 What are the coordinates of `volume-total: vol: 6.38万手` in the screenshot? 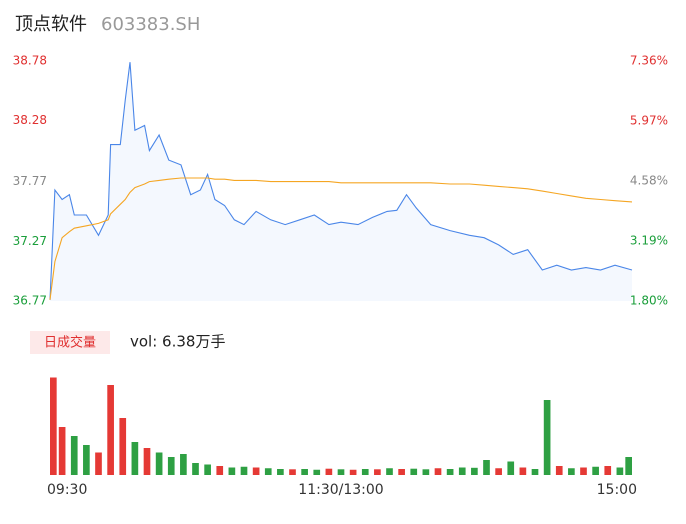 It's located at (177, 342).